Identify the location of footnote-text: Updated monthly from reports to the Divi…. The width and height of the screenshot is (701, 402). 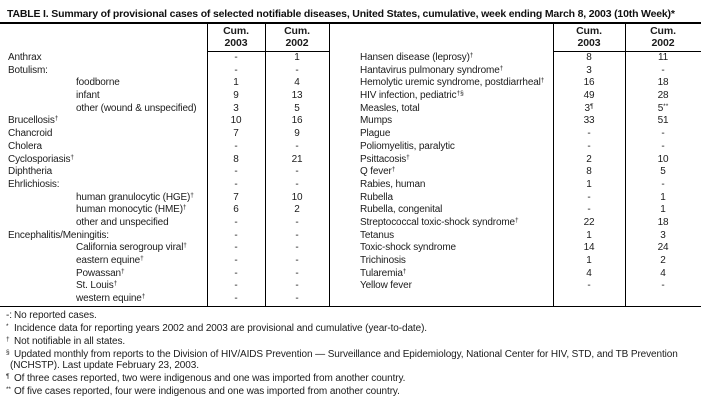
(346, 354).